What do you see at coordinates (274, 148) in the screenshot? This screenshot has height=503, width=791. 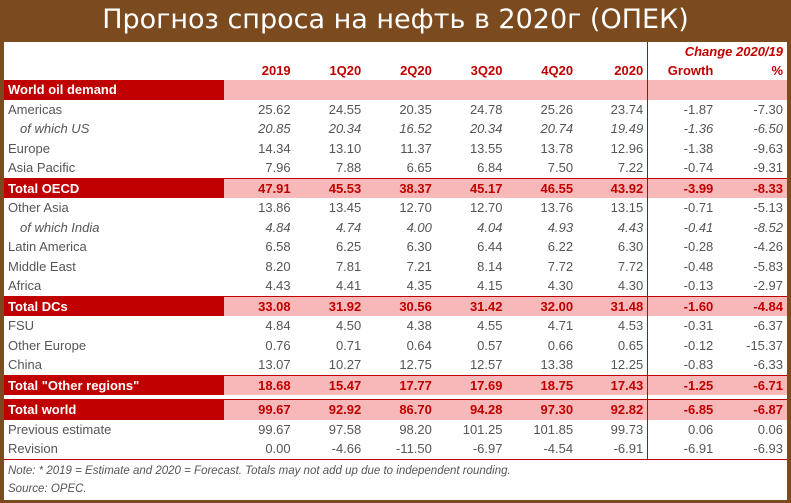 I see `cell-value: 14.34` at bounding box center [274, 148].